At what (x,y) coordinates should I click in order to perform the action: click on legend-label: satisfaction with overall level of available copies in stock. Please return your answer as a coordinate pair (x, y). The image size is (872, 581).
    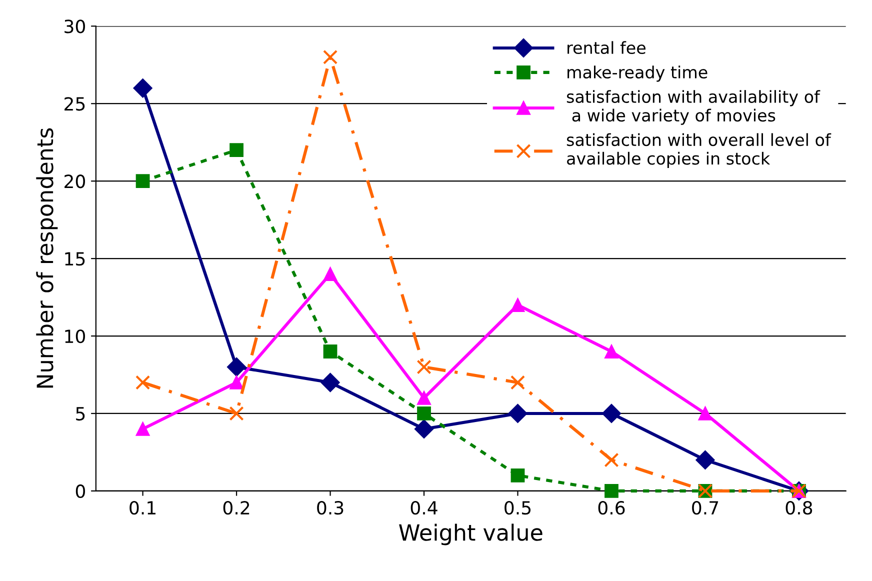
    Looking at the image, I should click on (699, 150).